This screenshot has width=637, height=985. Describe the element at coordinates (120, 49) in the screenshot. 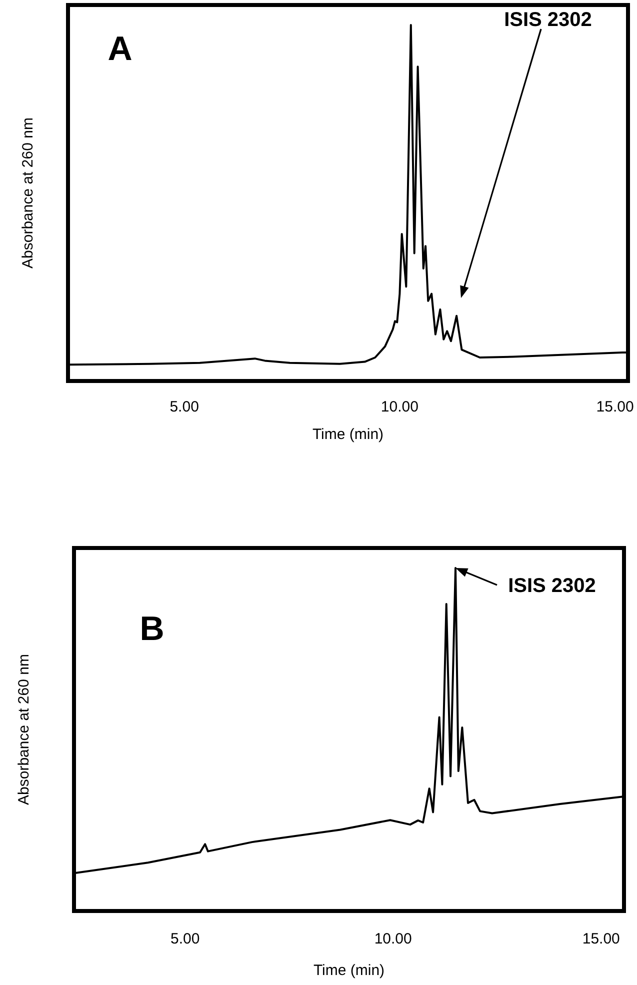

I see `annotation: A` at that location.